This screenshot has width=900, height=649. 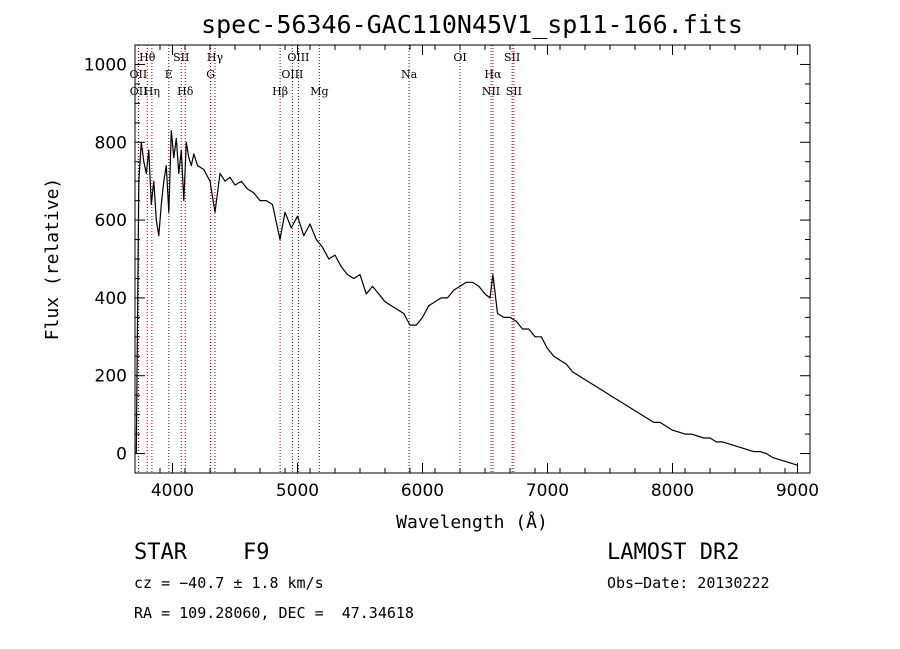 What do you see at coordinates (147, 57) in the screenshot?
I see `line-label: Hθ` at bounding box center [147, 57].